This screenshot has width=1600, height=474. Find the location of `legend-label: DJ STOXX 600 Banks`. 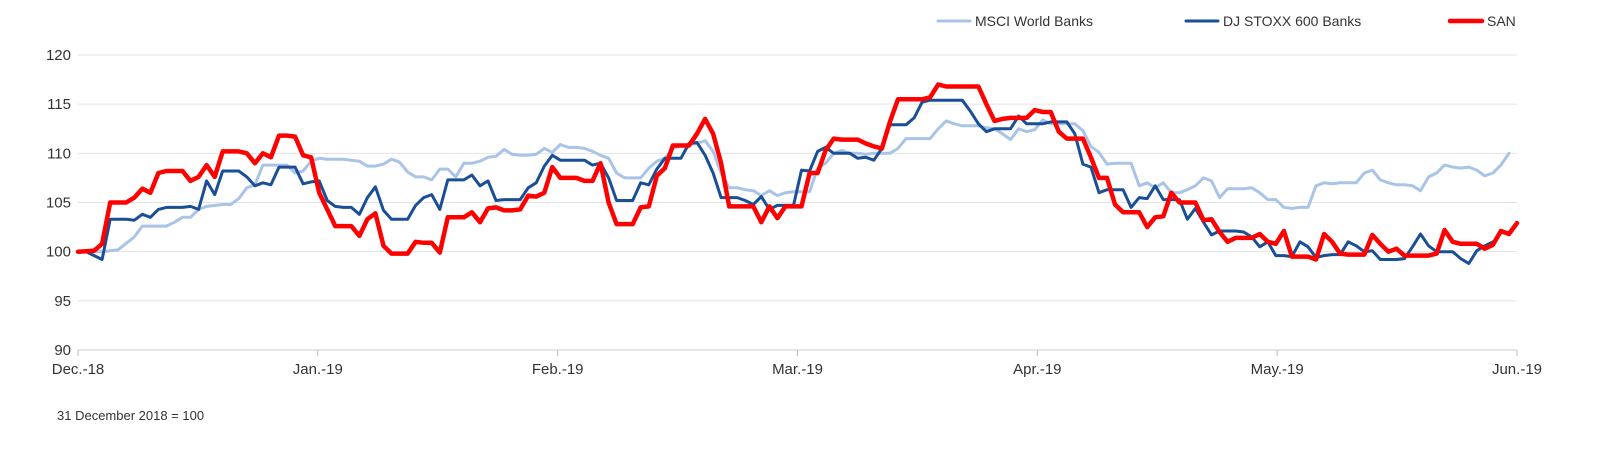

legend-label: DJ STOXX 600 Banks is located at coordinates (1292, 21).